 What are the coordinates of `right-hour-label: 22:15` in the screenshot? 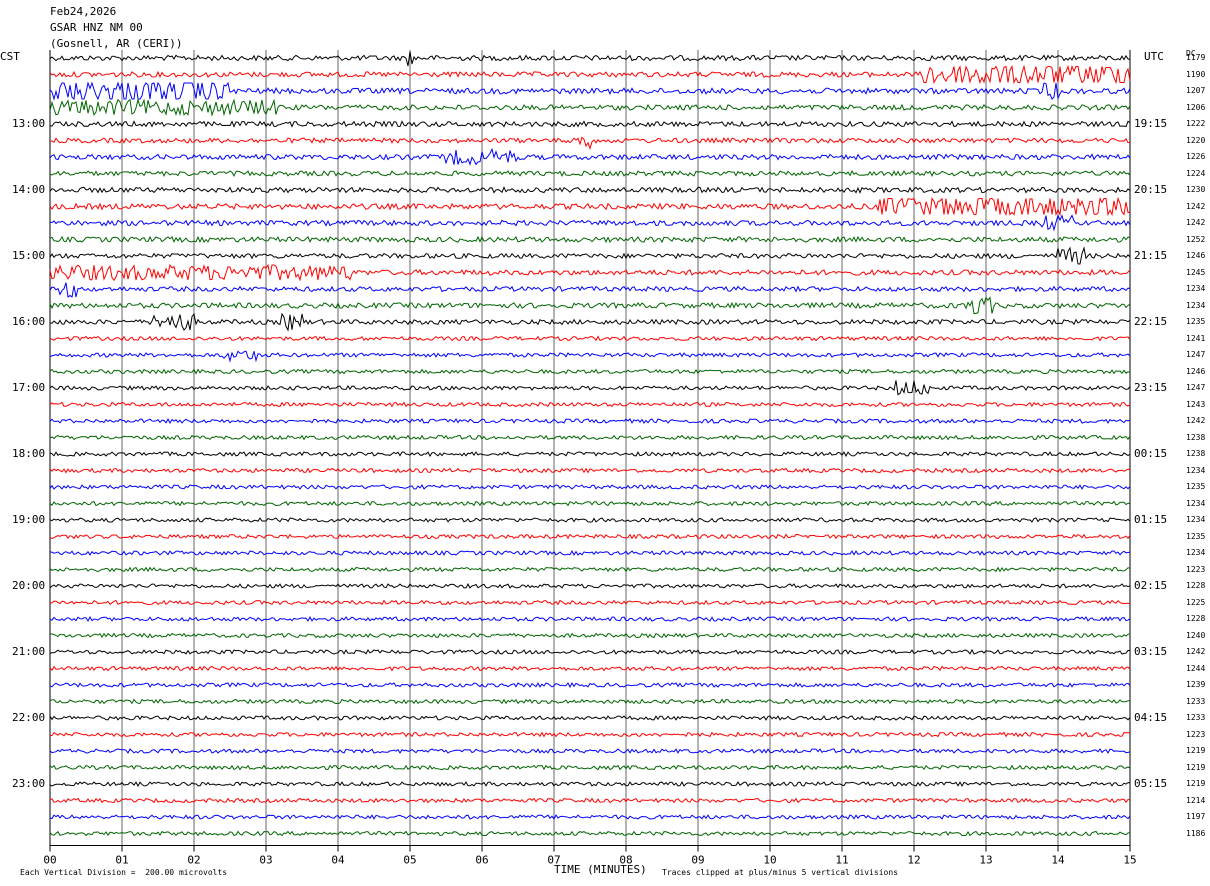 It's located at (1151, 321).